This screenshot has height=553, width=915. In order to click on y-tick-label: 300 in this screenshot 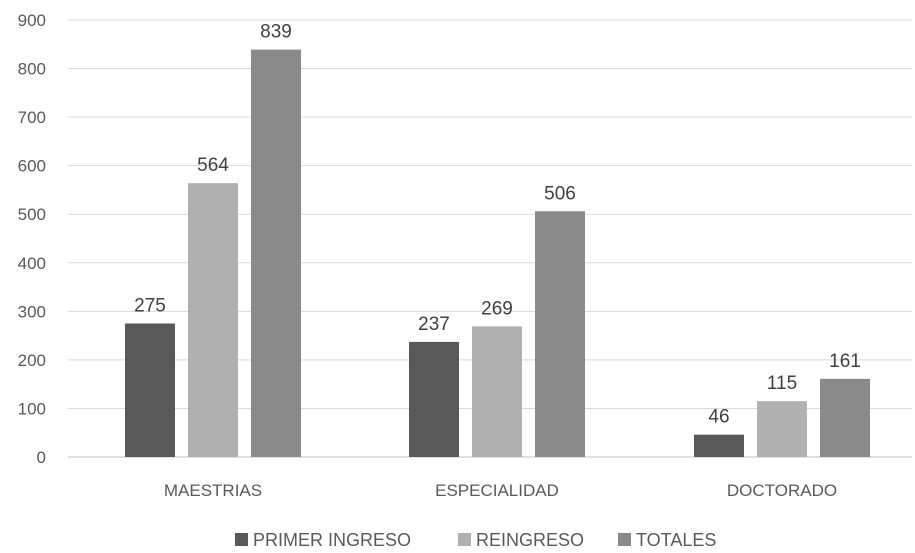, I will do `click(32, 311)`.